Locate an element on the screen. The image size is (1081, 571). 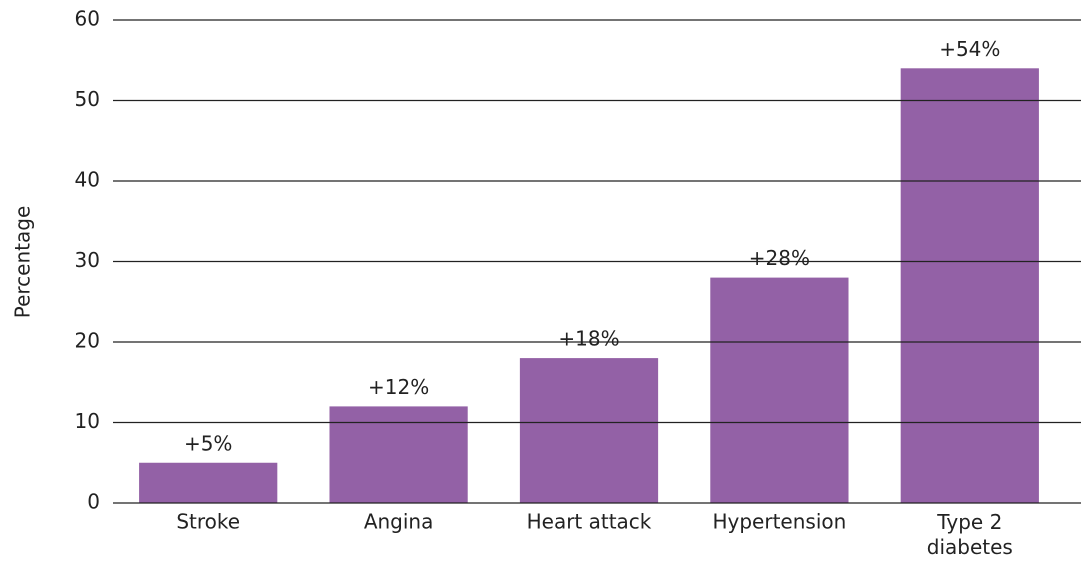
x-tick-label: Heart attack is located at coordinates (589, 522).